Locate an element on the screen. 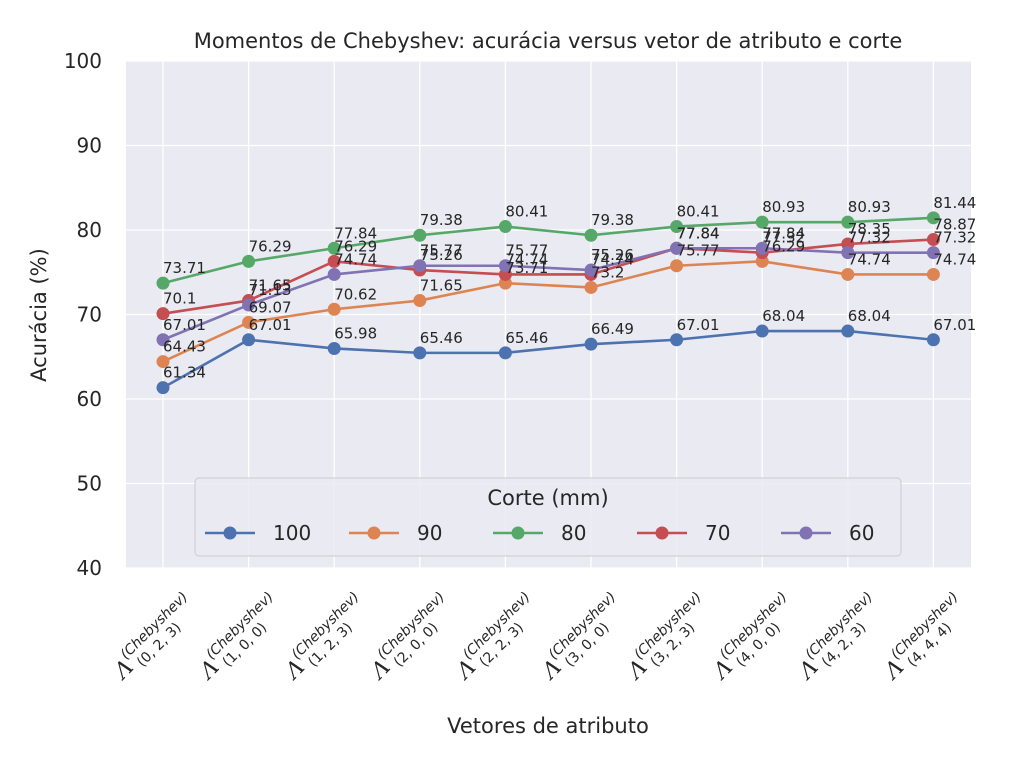  data-label-90: 74.74 is located at coordinates (869, 259).